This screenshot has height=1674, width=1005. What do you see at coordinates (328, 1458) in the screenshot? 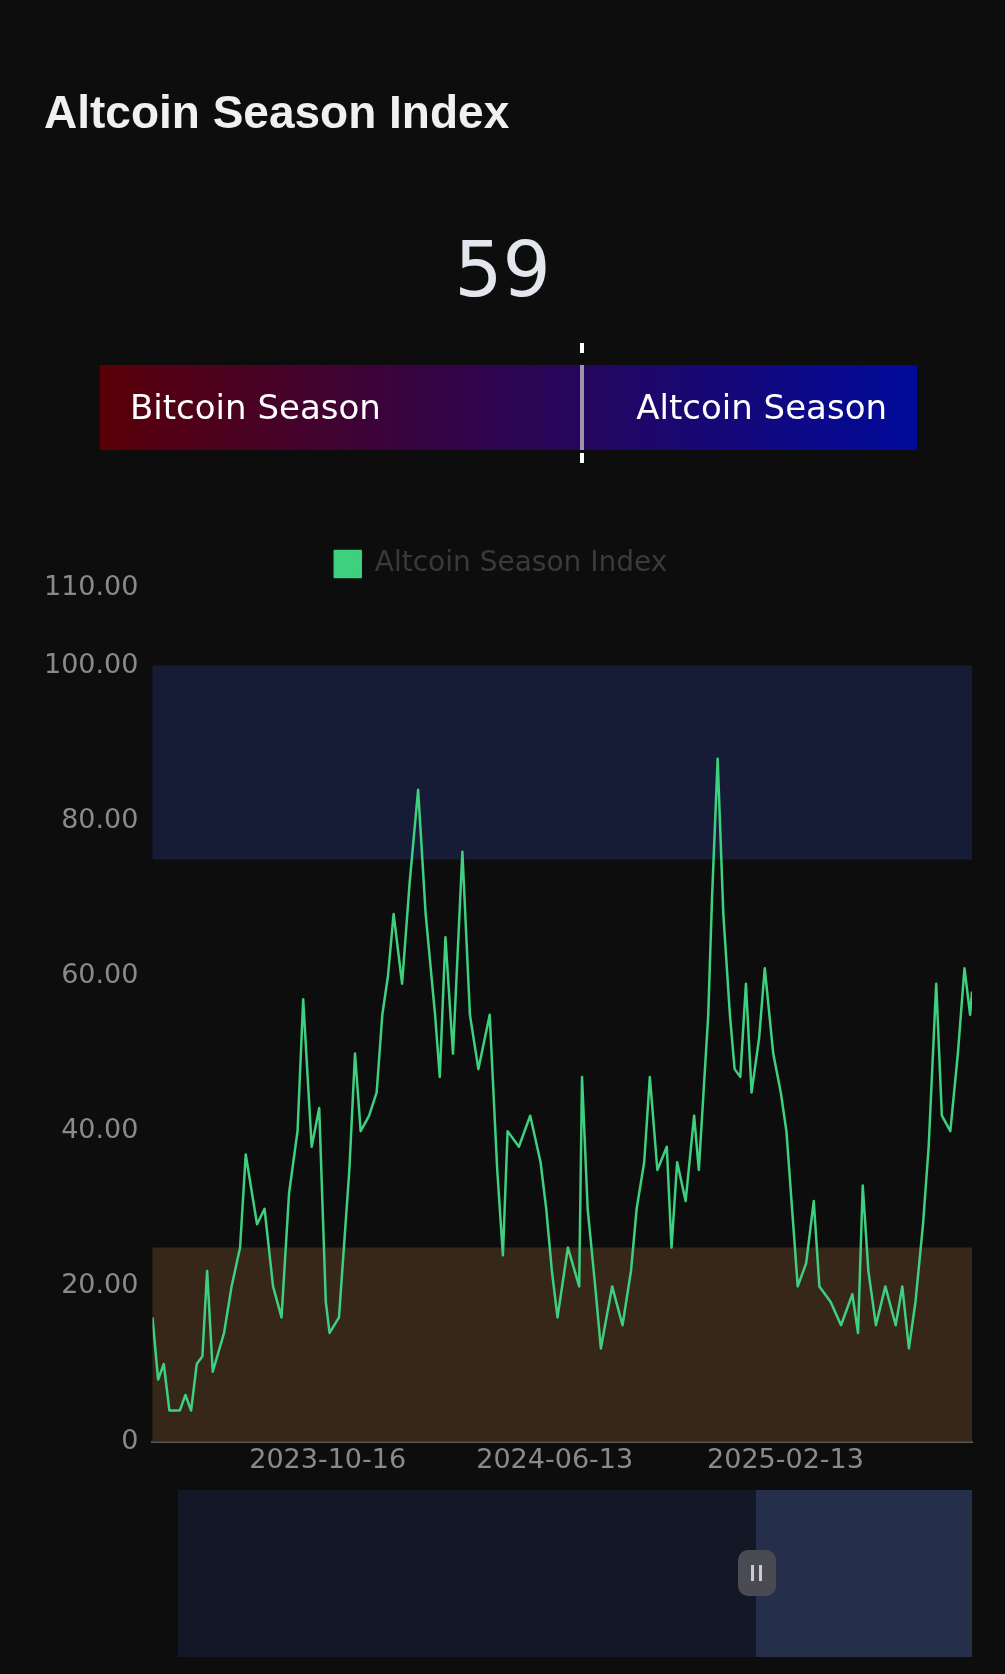
I see `x-tick-label: 2023-10-16` at bounding box center [328, 1458].